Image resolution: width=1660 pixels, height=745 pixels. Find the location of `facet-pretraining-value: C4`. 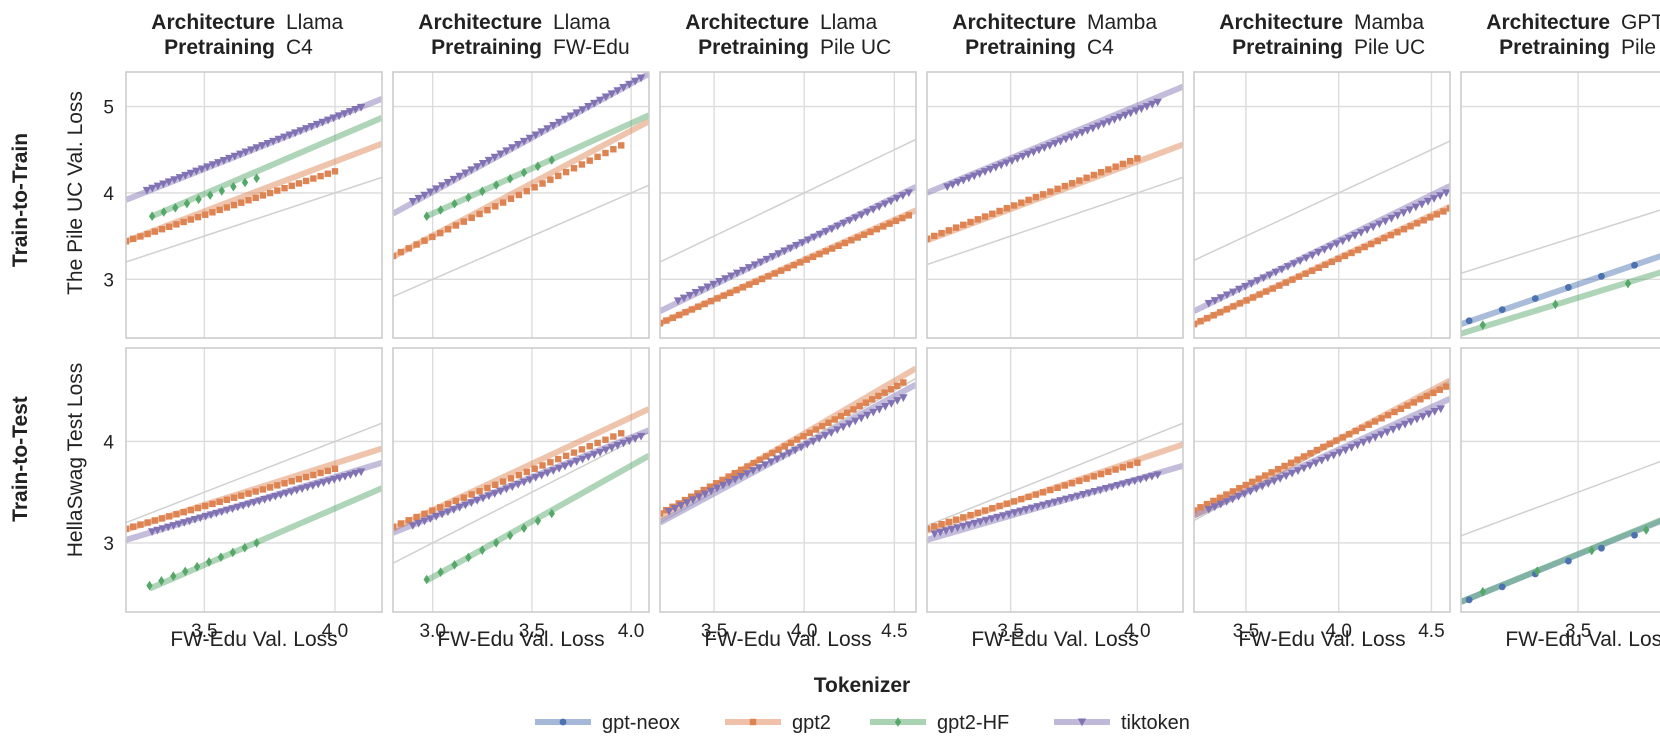

facet-pretraining-value: C4 is located at coordinates (299, 47).